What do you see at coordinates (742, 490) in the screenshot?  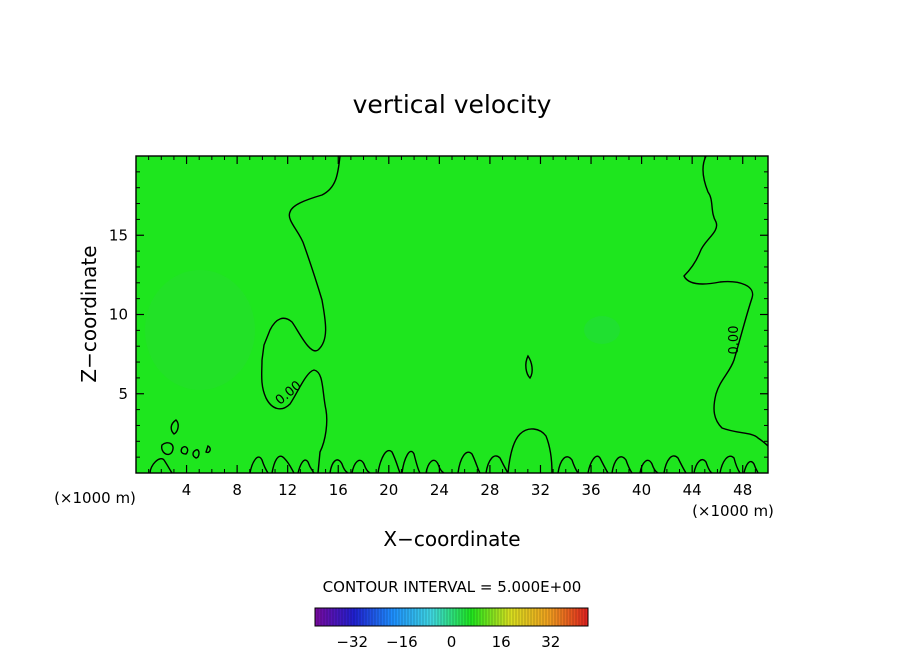 I see `x-tick-label: 48` at bounding box center [742, 490].